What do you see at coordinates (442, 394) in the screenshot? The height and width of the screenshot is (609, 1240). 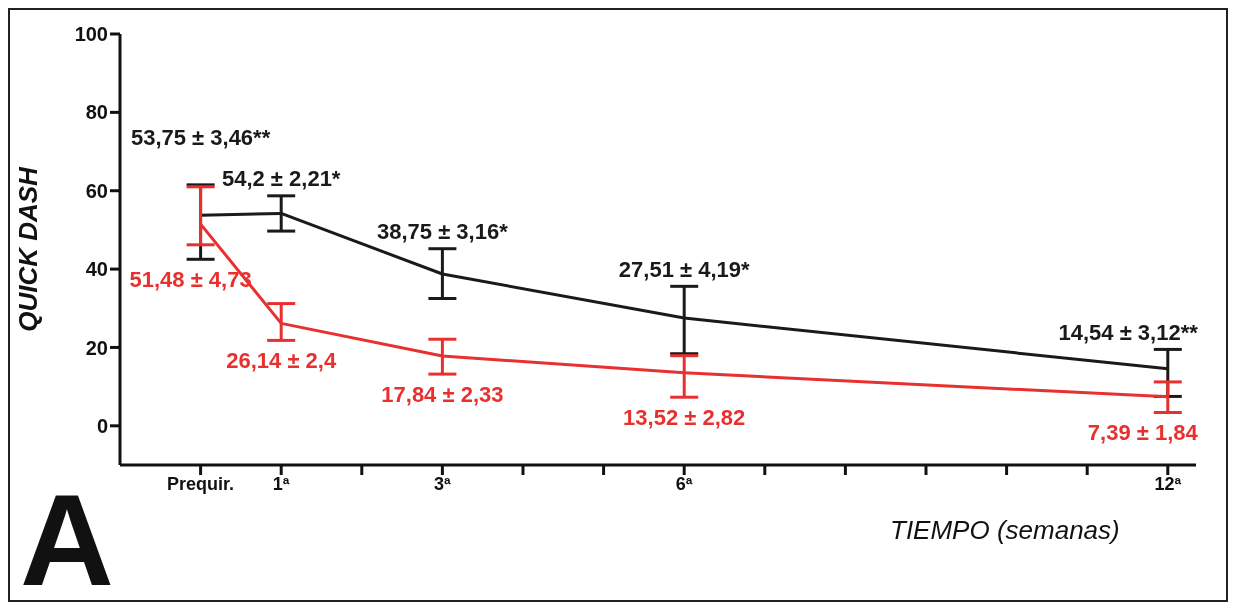 I see `data-label: 17,84 ± 2,33` at bounding box center [442, 394].